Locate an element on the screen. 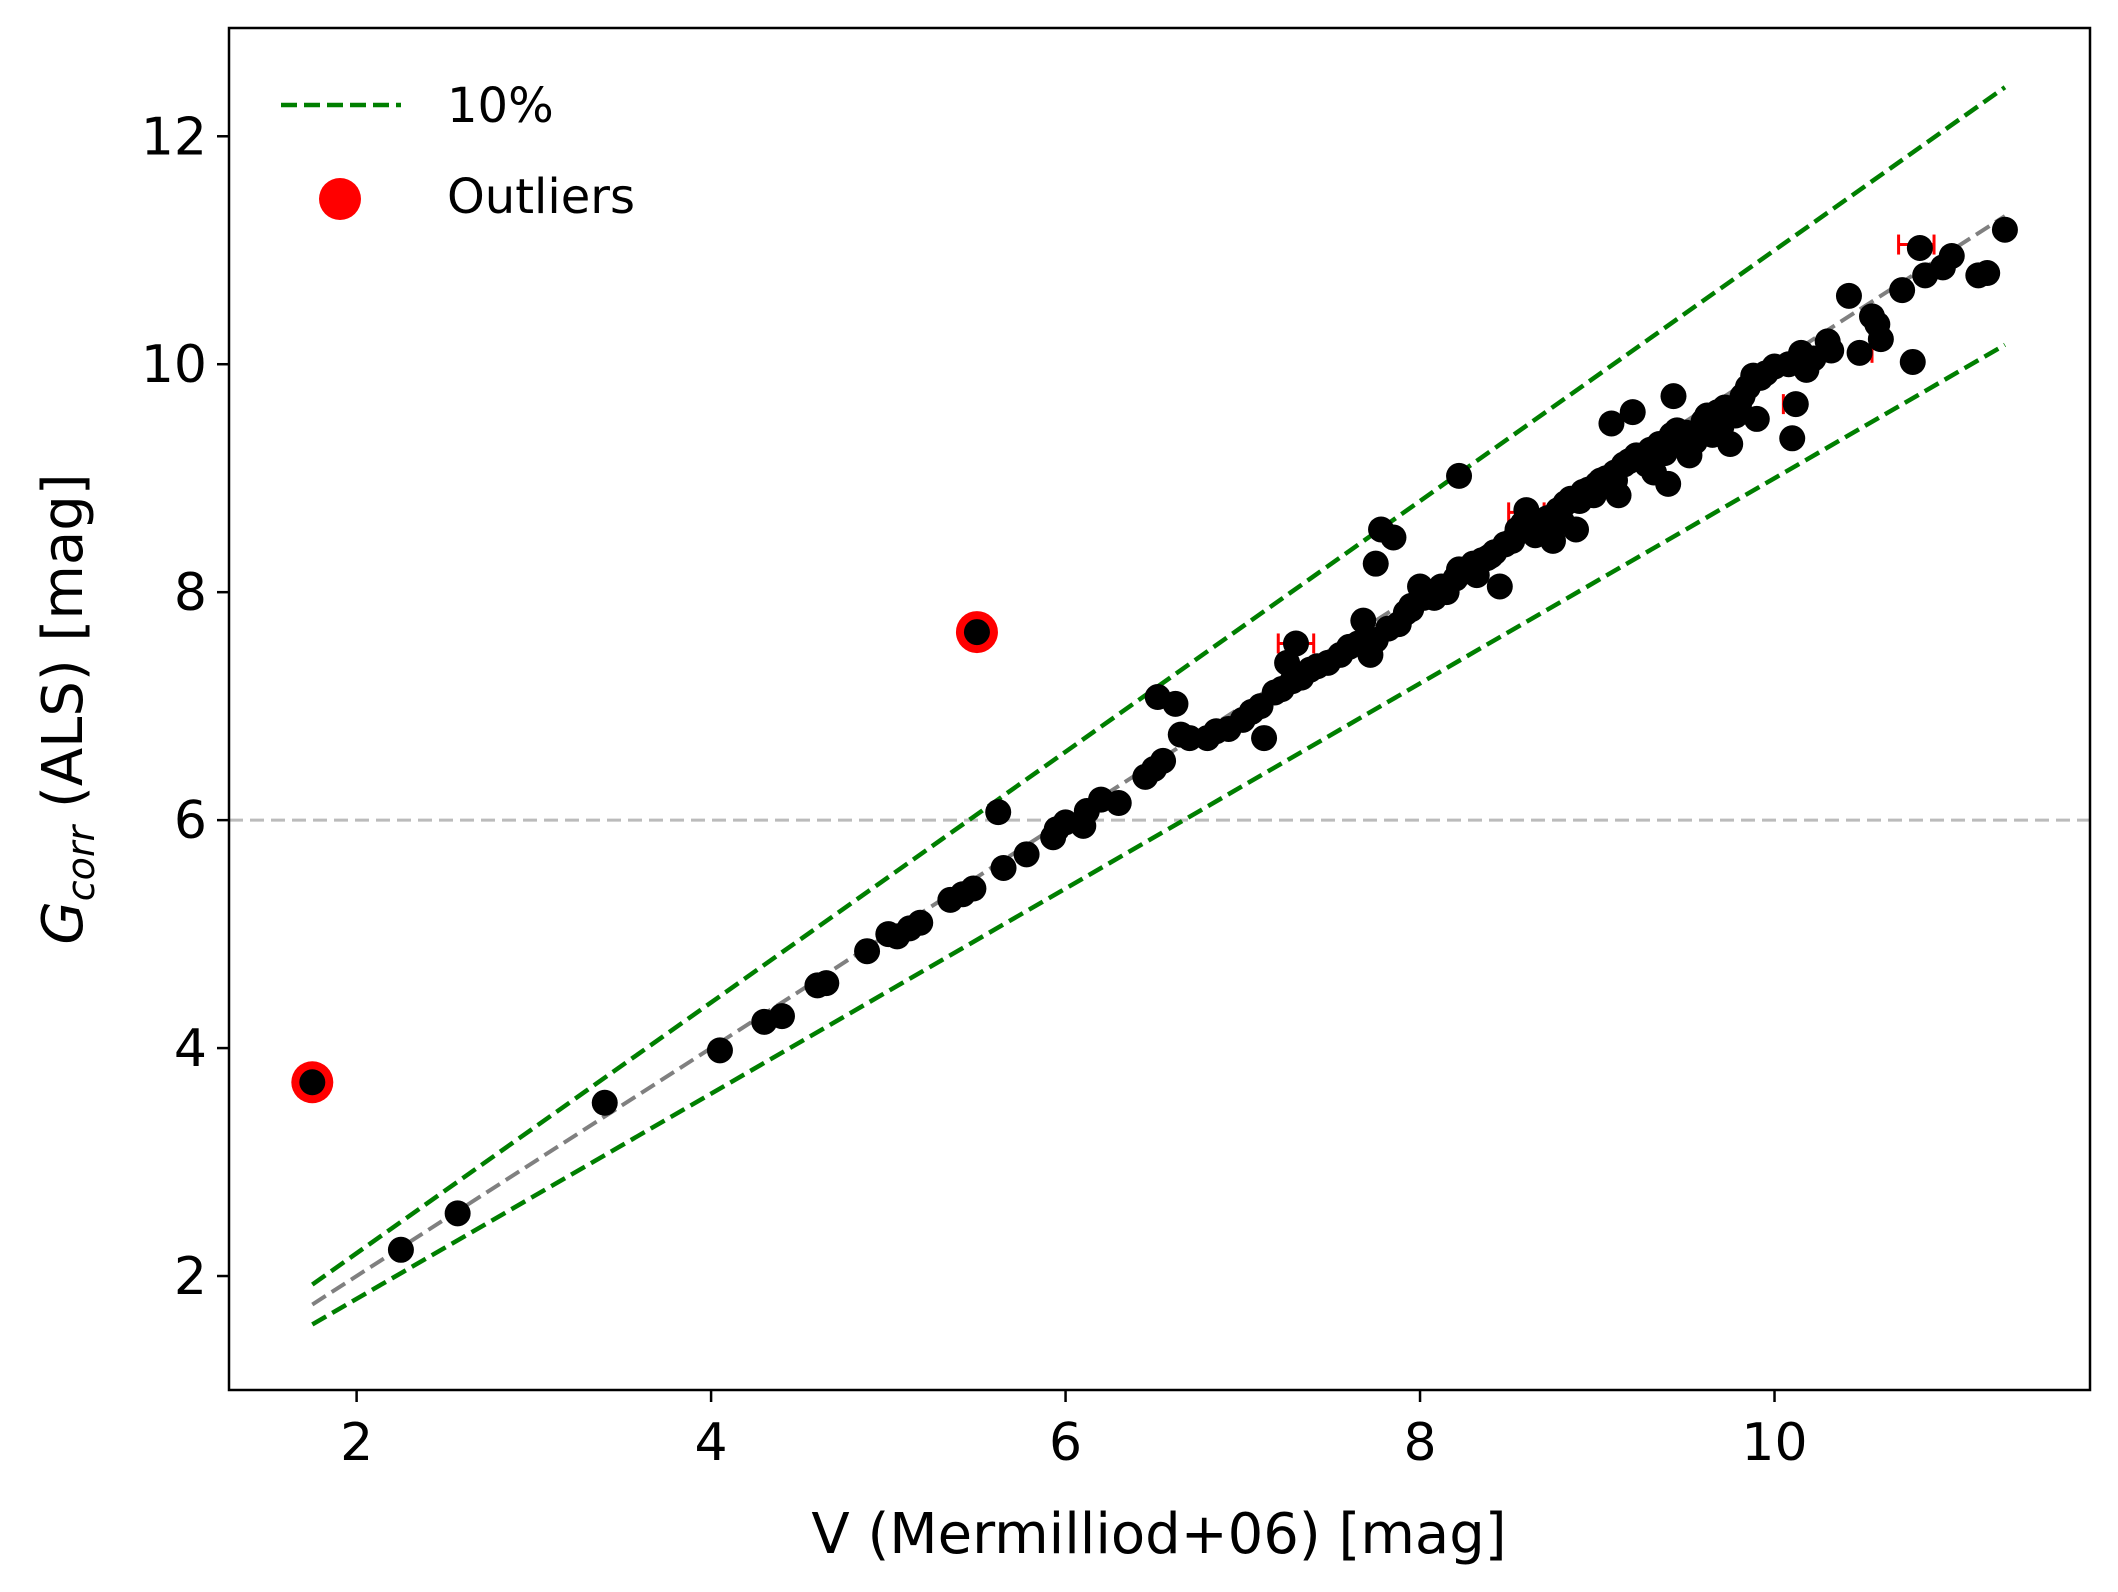 This screenshot has width=2118, height=1592. y-tick-label: 8 is located at coordinates (190, 593).